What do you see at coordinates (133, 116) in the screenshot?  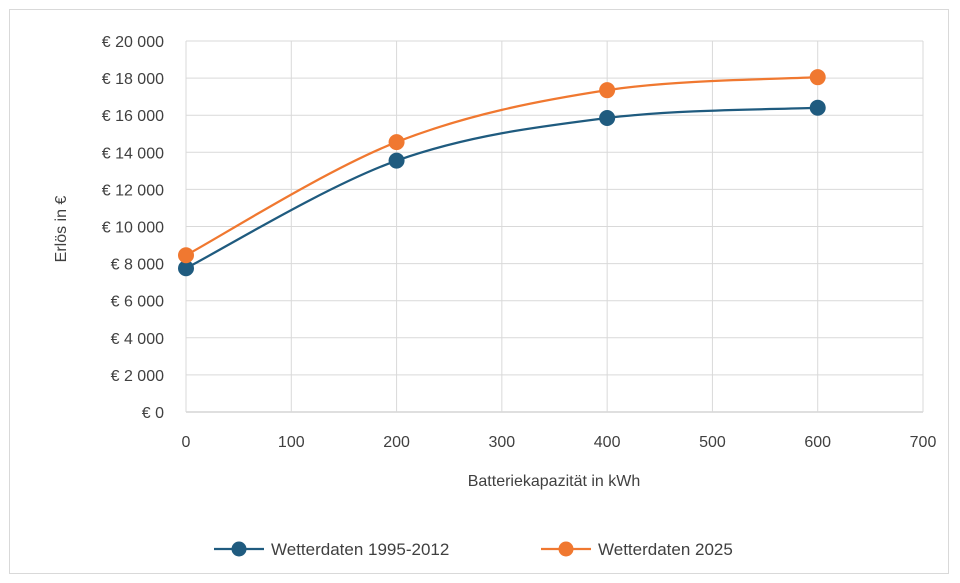 I see `y-tick-label: € 16 000` at bounding box center [133, 116].